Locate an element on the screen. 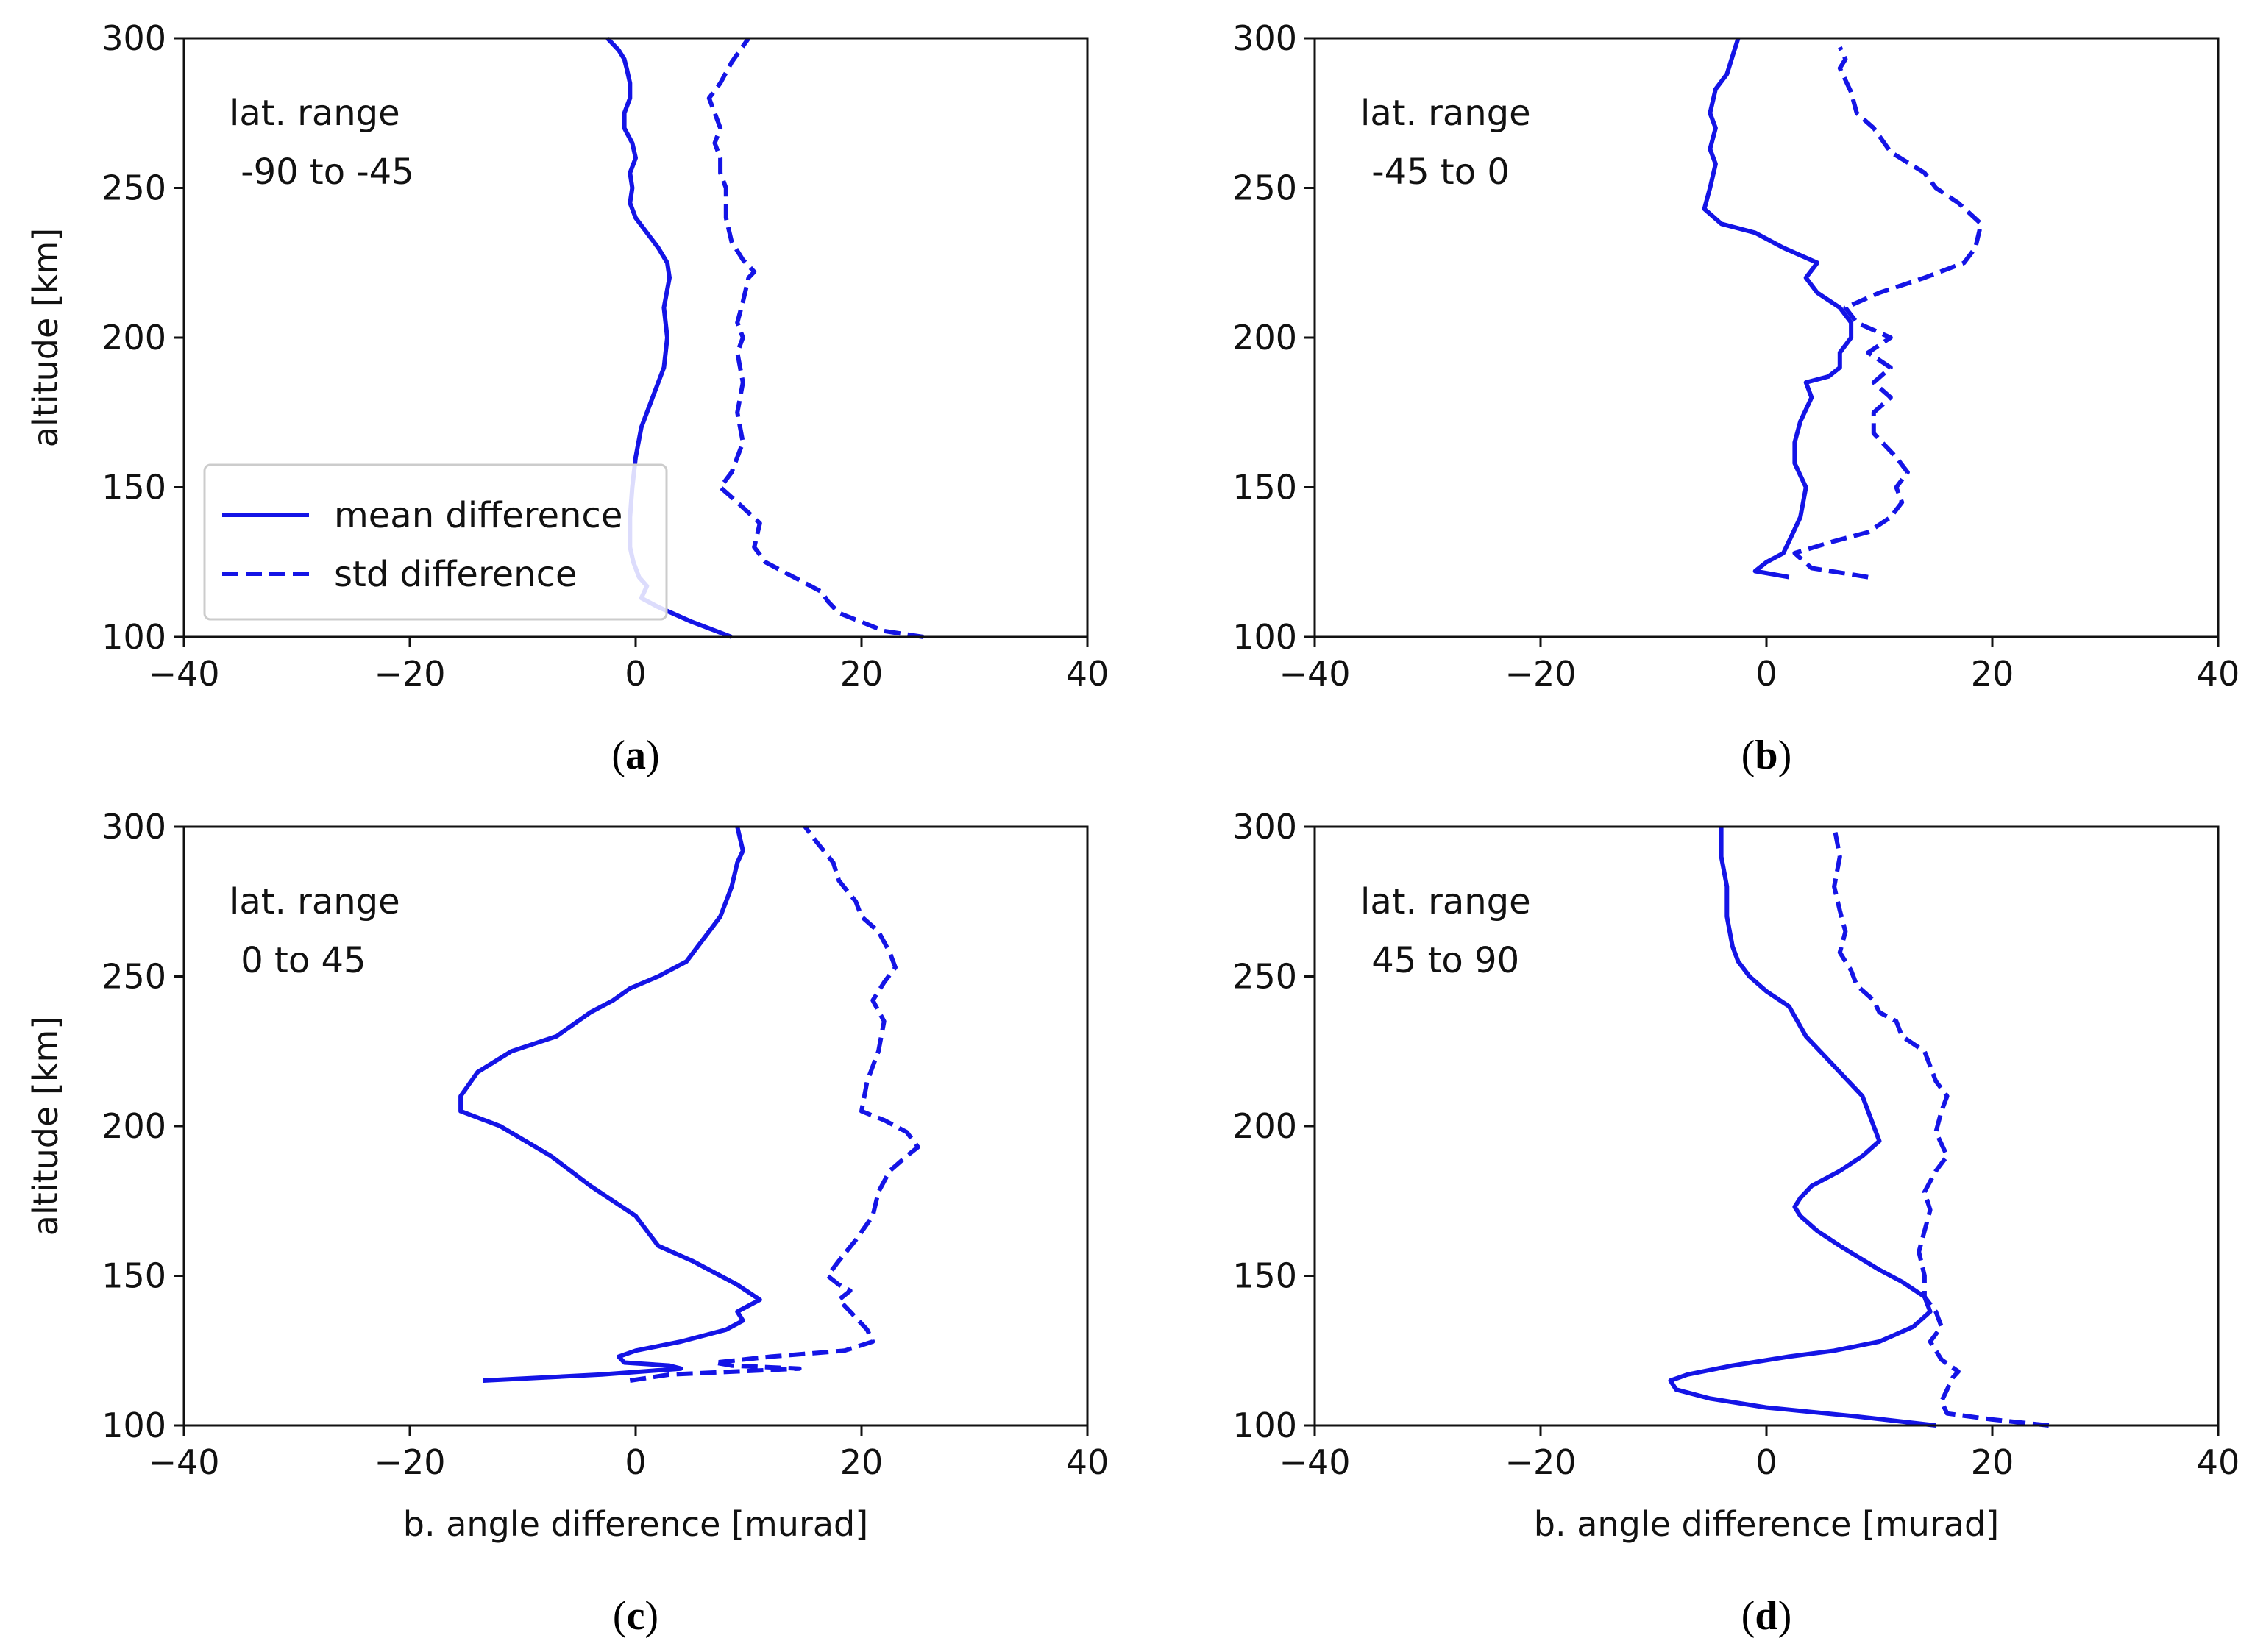  panel-caption: (d) is located at coordinates (1766, 1616).